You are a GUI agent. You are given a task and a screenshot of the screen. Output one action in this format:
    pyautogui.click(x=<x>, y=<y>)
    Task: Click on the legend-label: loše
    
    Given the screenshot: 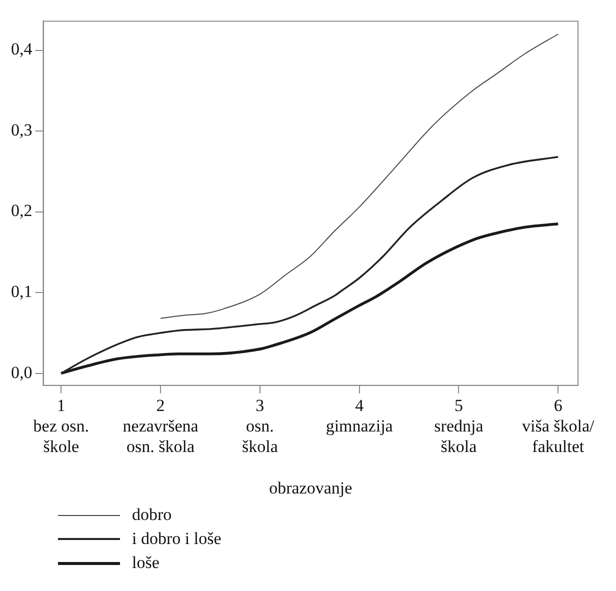 What is the action you would take?
    pyautogui.click(x=146, y=563)
    